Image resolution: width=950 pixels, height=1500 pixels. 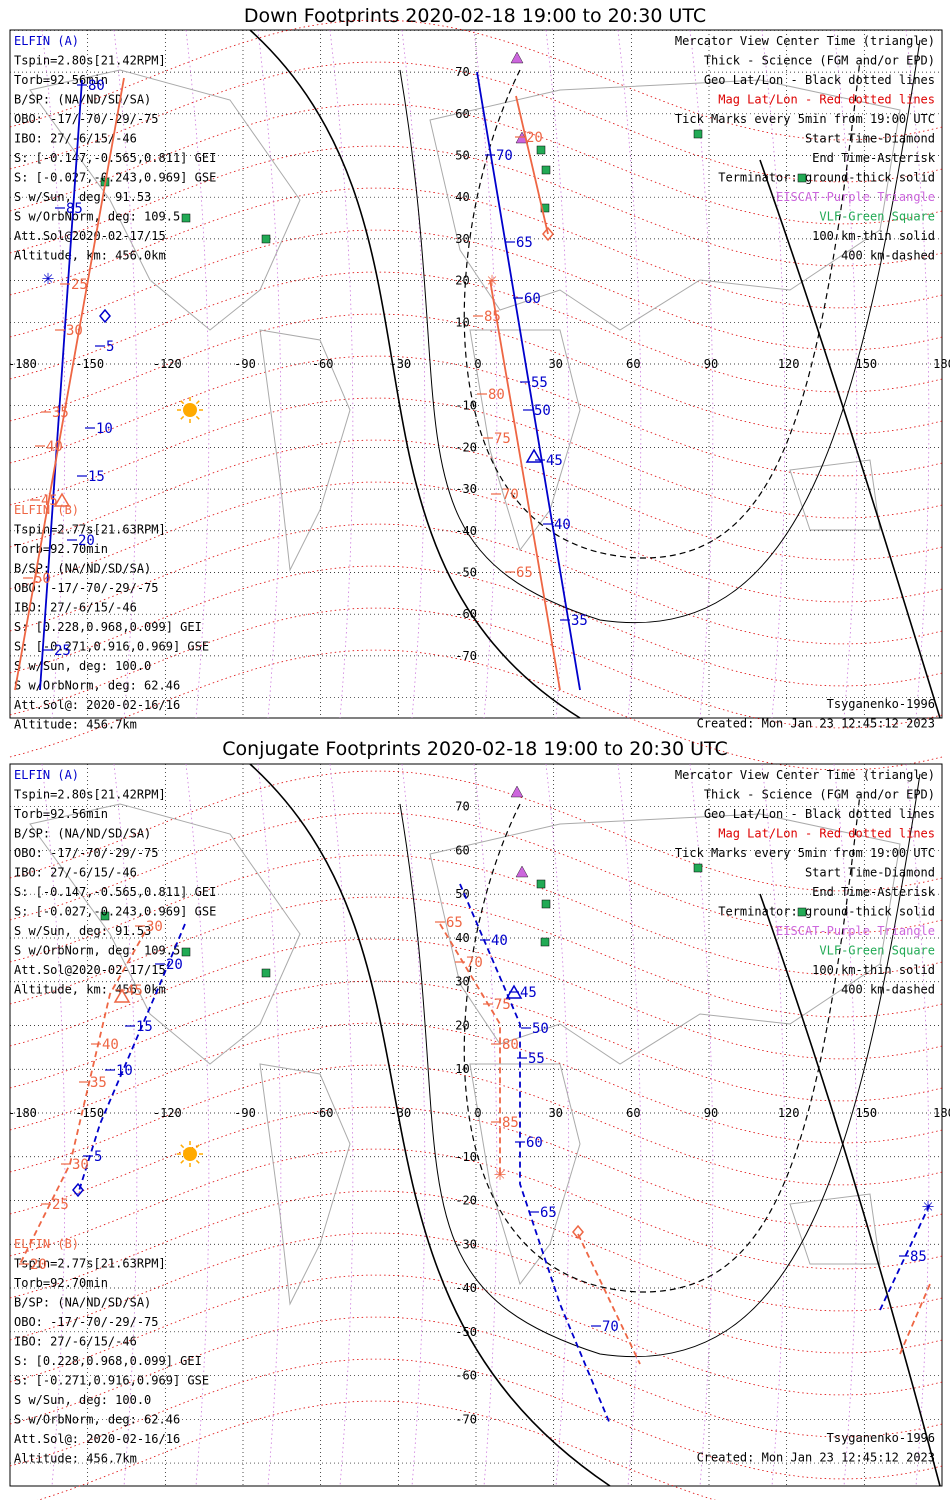 I want to click on elfin-a-tick-label: 20, so click(x=174, y=965).